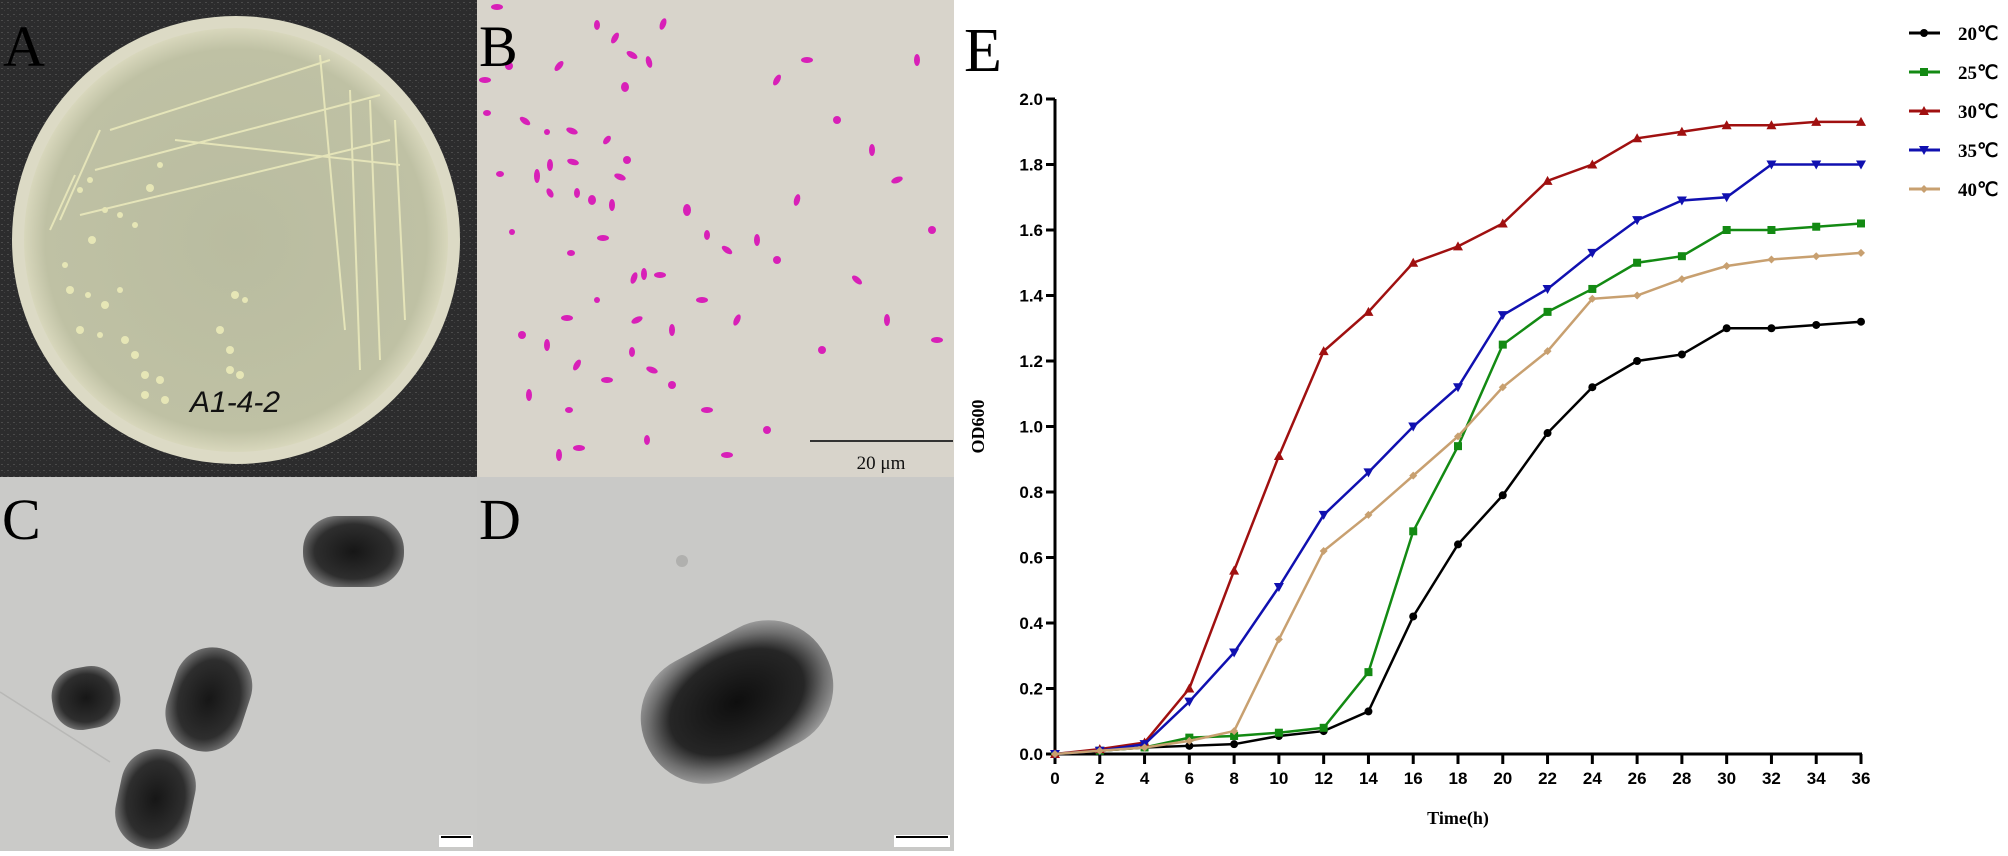 The height and width of the screenshot is (856, 2008). Describe the element at coordinates (1278, 778) in the screenshot. I see `x-tick-label: 10` at that location.